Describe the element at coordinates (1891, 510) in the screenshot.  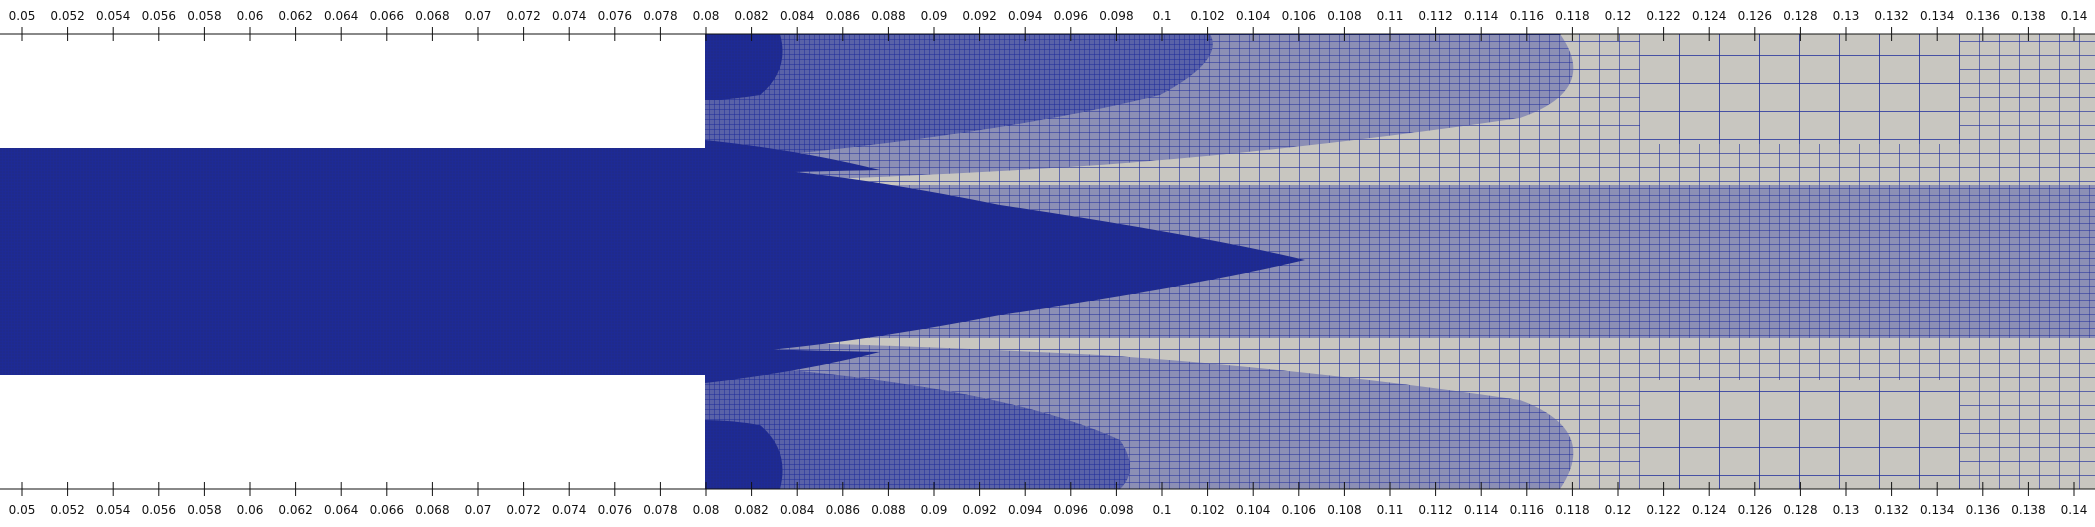
I see `bottom-axis-tick-label: 0.132` at that location.